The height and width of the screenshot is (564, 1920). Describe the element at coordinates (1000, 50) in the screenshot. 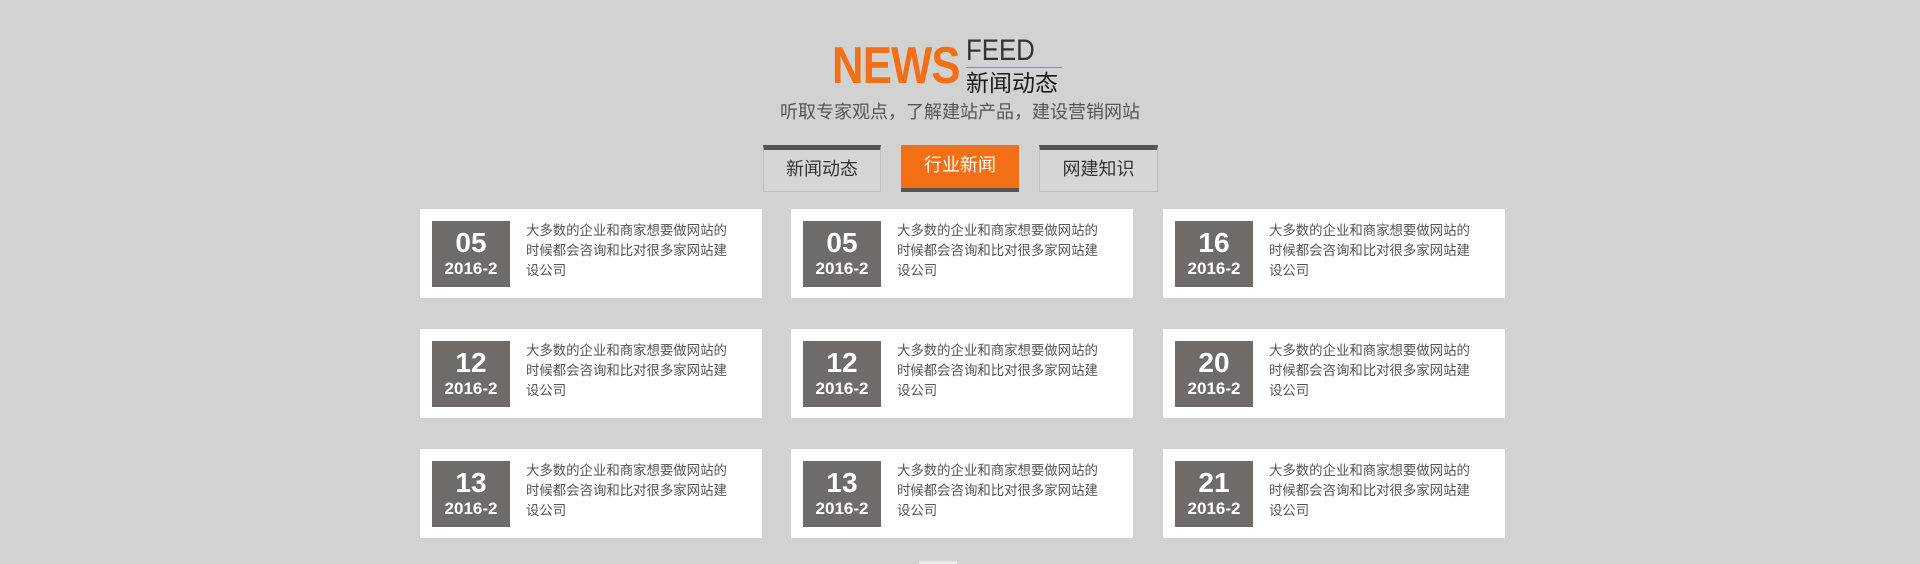

I see `feed-word: FEED` at that location.